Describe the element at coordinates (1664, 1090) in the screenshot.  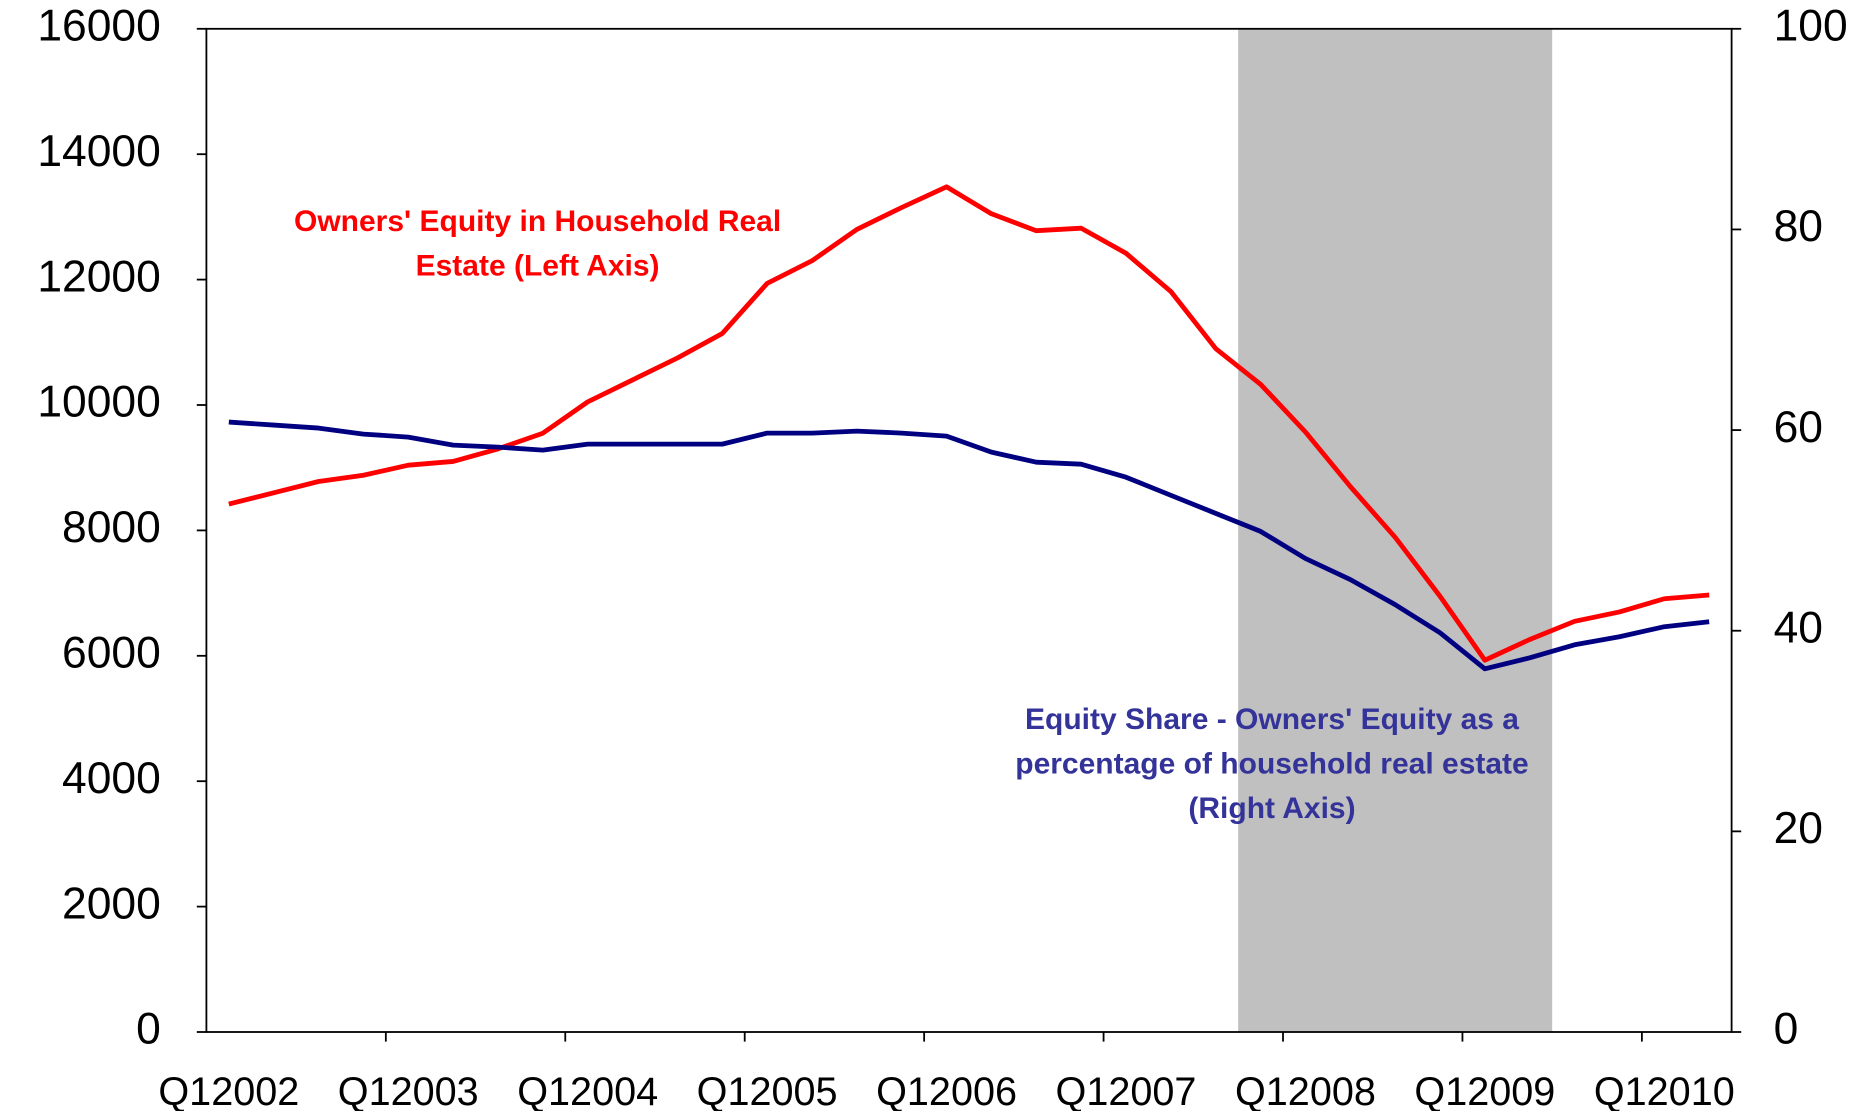
I see `x-tick-label: Q12010` at that location.